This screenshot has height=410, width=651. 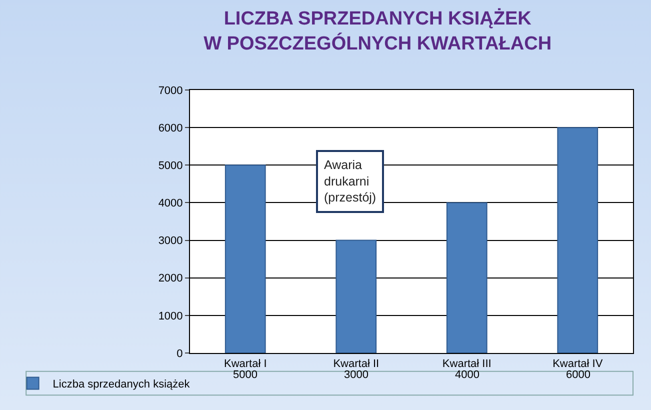 What do you see at coordinates (170, 316) in the screenshot?
I see `y-tick-label: 1000` at bounding box center [170, 316].